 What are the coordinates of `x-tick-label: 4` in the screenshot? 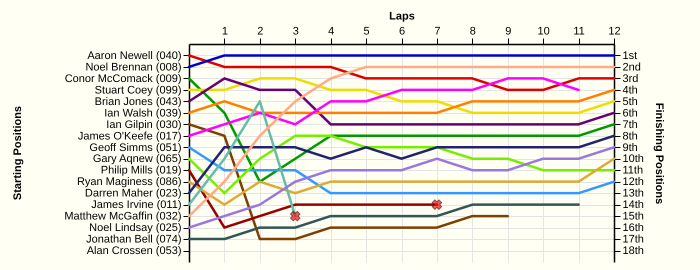 It's located at (331, 32).